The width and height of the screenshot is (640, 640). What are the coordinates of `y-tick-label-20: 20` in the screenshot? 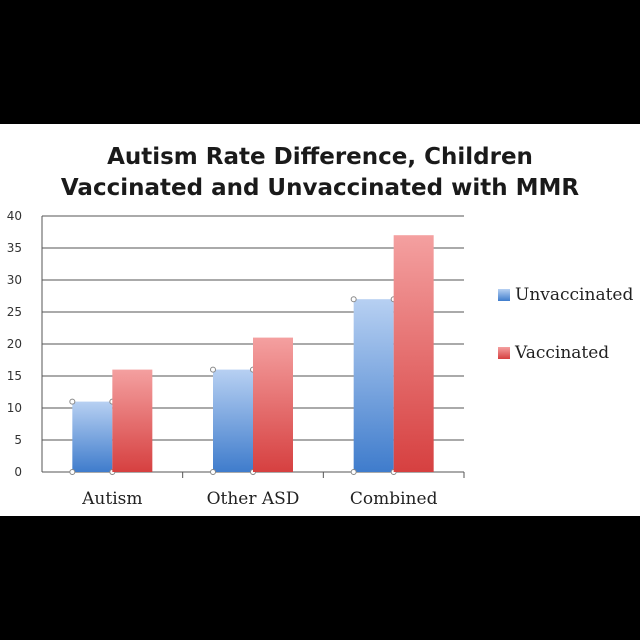 It's located at (14, 344).